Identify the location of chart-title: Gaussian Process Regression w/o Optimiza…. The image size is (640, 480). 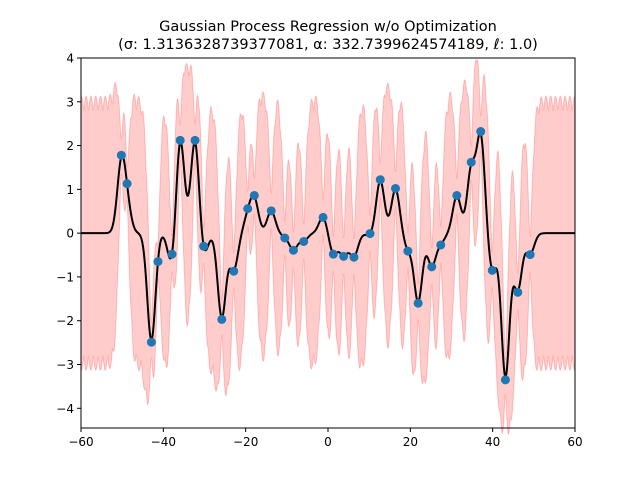
(328, 27).